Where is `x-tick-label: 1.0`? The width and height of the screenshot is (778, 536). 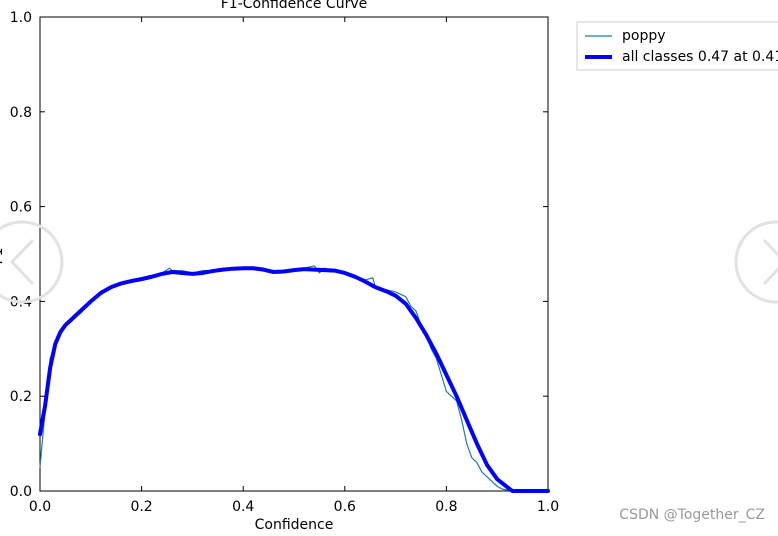 x-tick-label: 1.0 is located at coordinates (548, 507).